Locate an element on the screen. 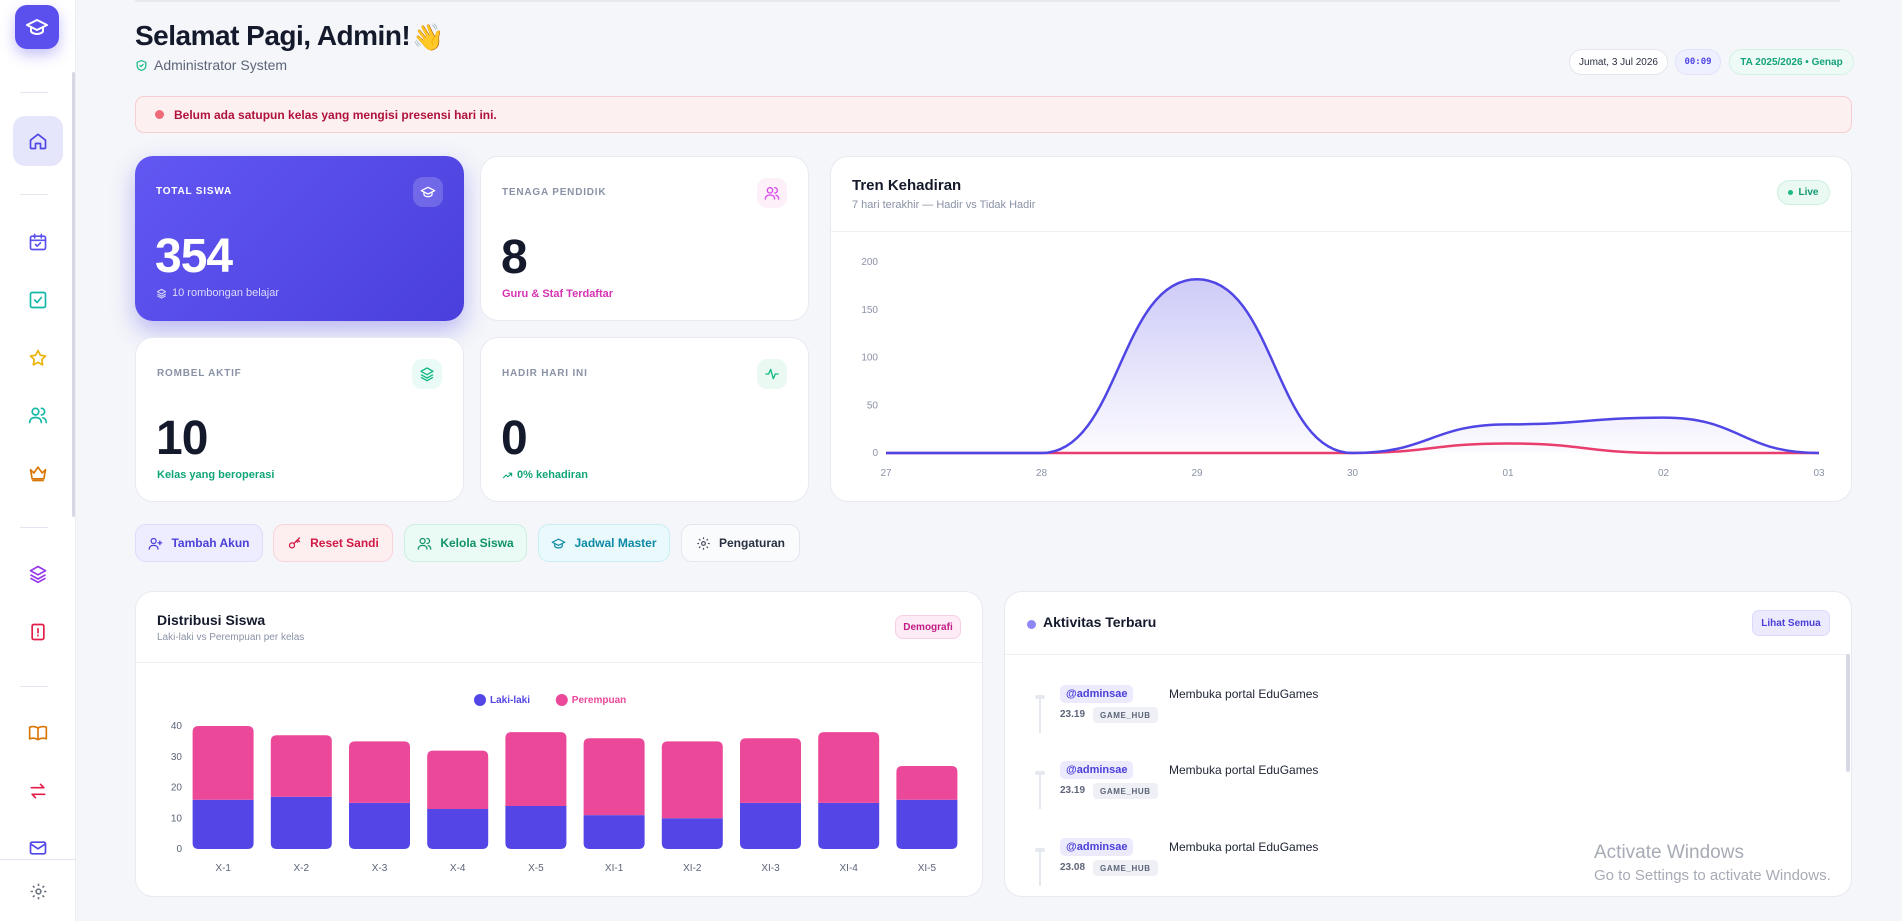 The height and width of the screenshot is (921, 1902). activity-time: 23.08 is located at coordinates (1073, 867).